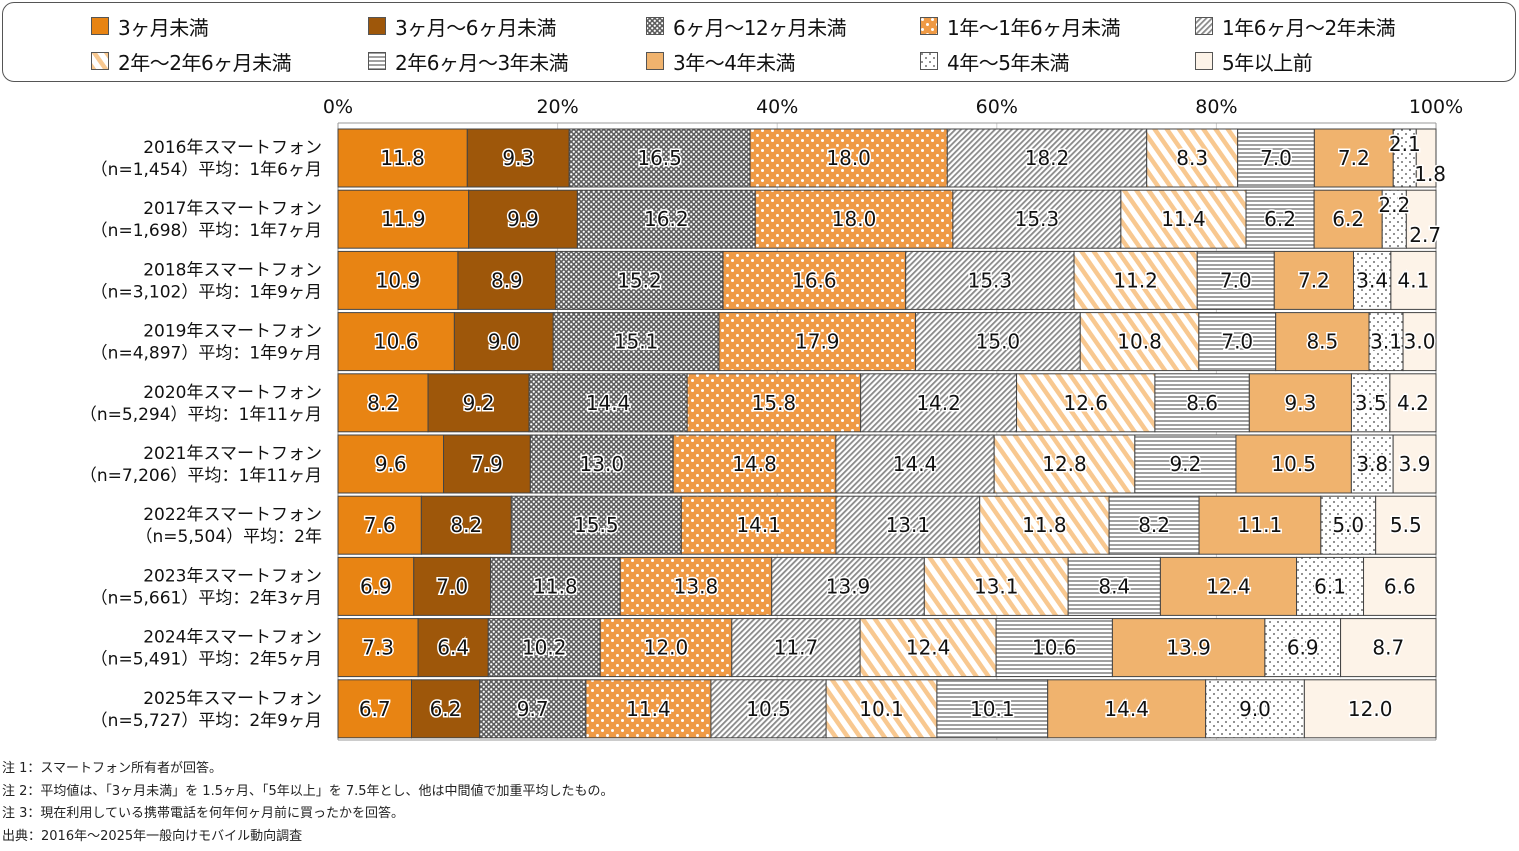 This screenshot has height=851, width=1519. I want to click on legend-item: 3年〜4年未満, so click(720, 61).